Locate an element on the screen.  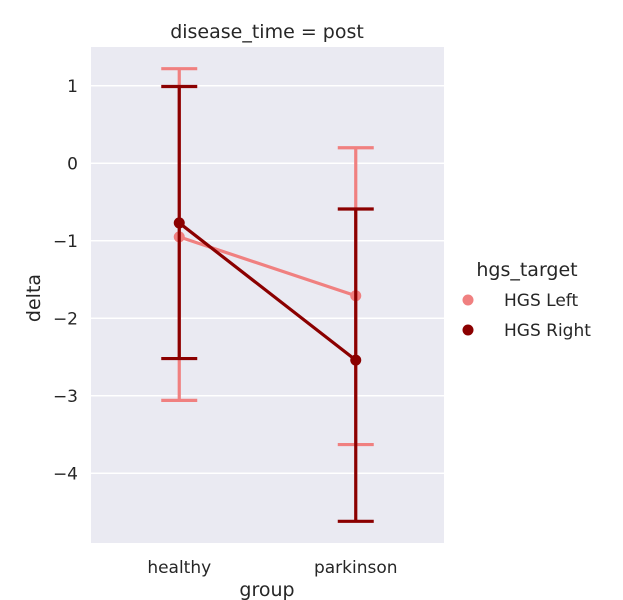
y-tick-label: −2 is located at coordinates (65, 319).